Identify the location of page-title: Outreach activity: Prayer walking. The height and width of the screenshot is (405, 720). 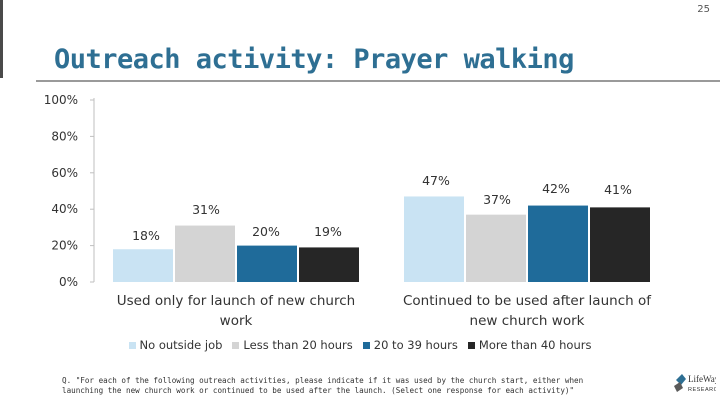
(314, 59).